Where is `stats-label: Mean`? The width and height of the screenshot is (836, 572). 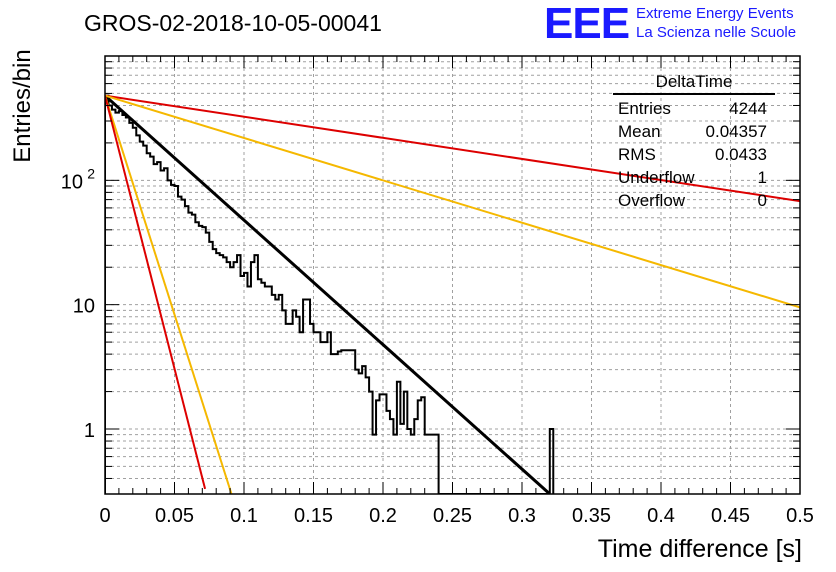 stats-label: Mean is located at coordinates (639, 131).